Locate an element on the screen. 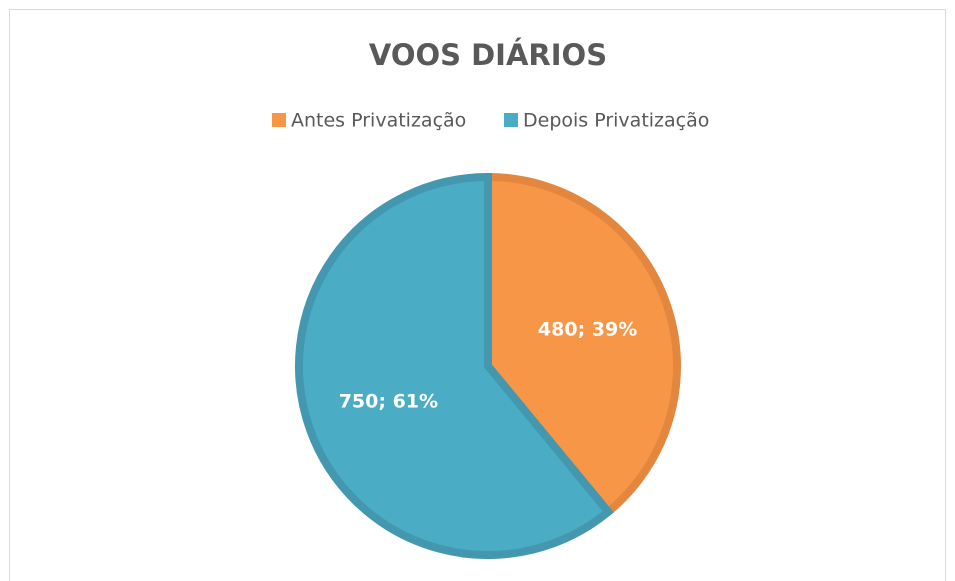  pie-slice is located at coordinates (582, 345).